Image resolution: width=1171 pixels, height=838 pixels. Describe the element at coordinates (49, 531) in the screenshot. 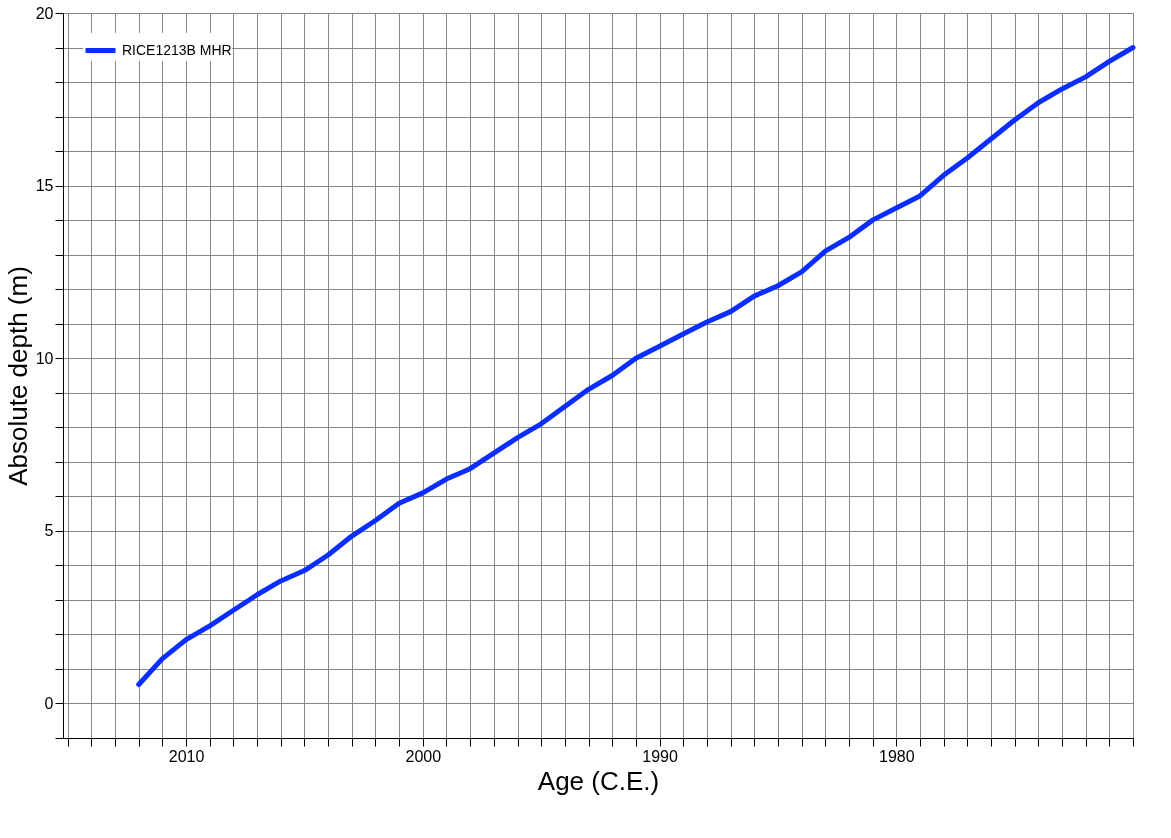

I see `y-tick-label: 5` at that location.